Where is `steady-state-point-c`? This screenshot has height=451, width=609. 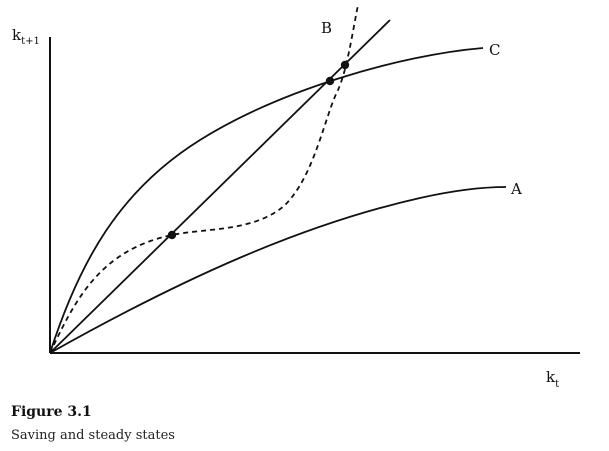
steady-state-point-c is located at coordinates (330, 81).